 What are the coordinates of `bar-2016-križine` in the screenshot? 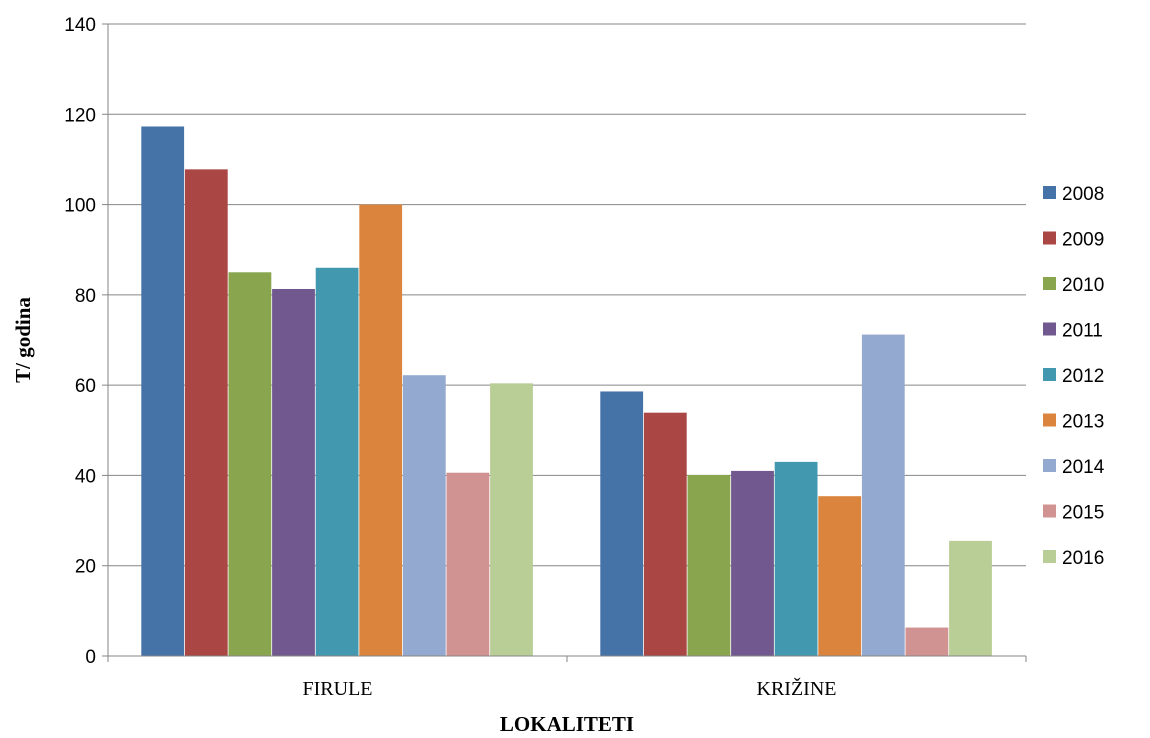 It's located at (970, 598).